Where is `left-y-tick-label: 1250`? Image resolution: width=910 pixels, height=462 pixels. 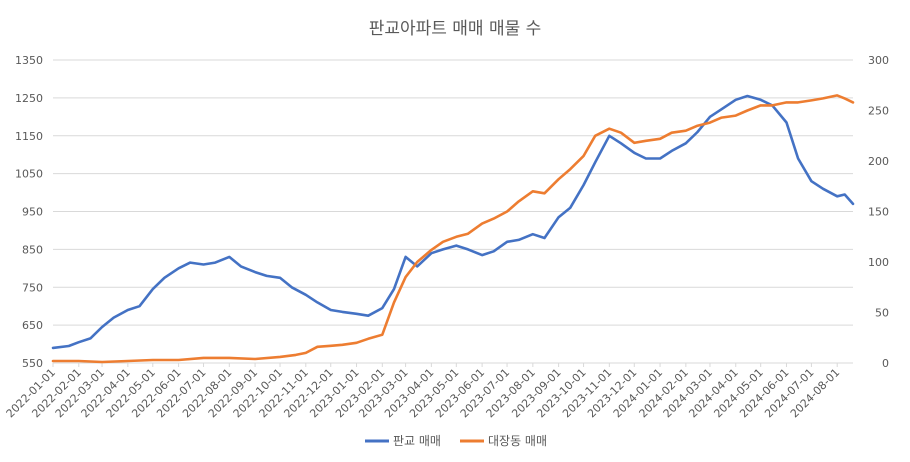 left-y-tick-label: 1250 is located at coordinates (29, 98).